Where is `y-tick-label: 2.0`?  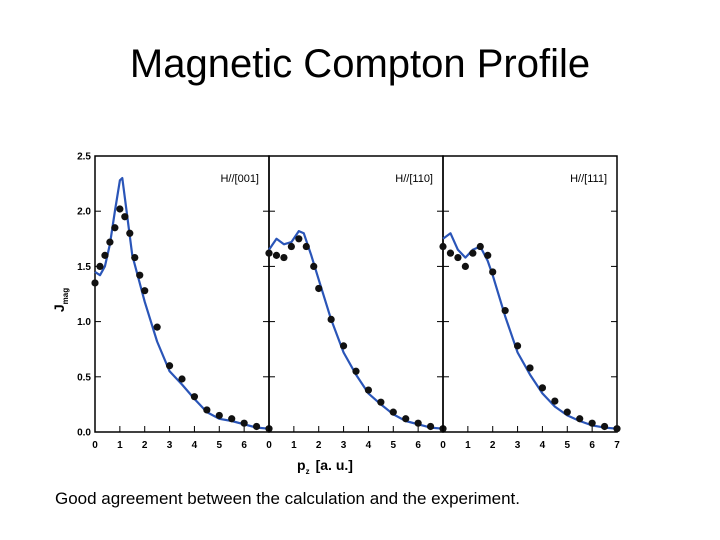
y-tick-label: 2.0 is located at coordinates (84, 212).